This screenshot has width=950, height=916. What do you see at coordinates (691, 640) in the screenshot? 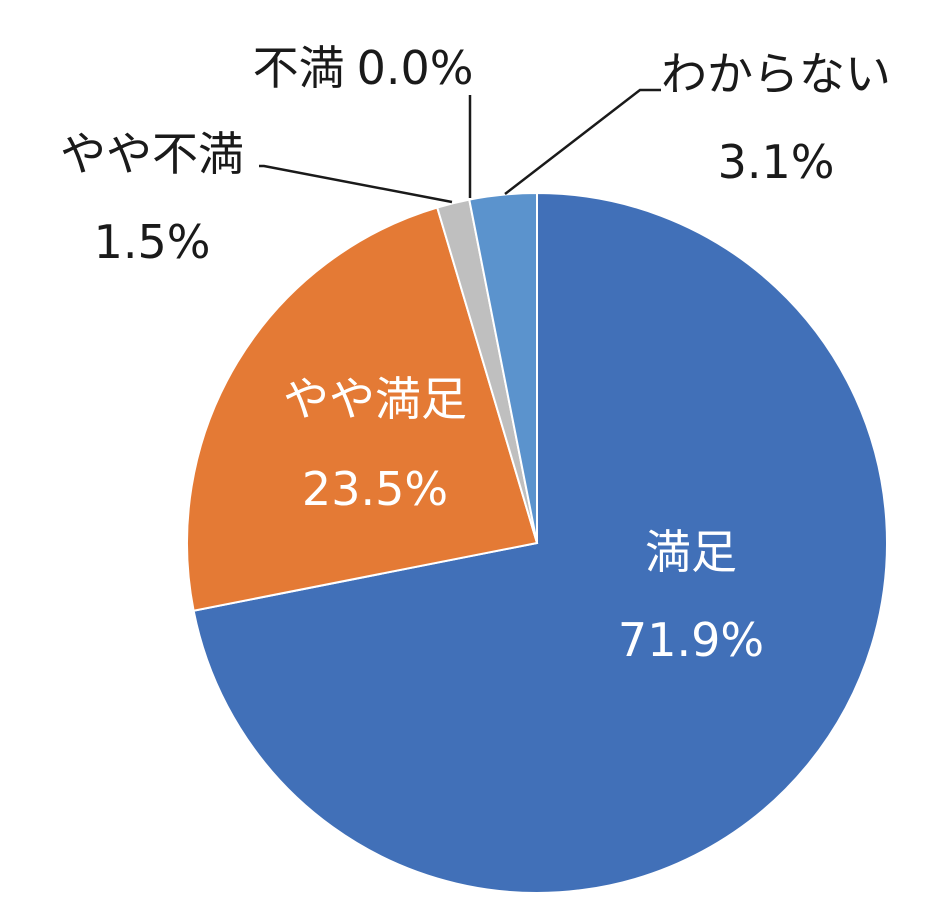
I see `slice-value-label-satisfied: 71.9%` at bounding box center [691, 640].